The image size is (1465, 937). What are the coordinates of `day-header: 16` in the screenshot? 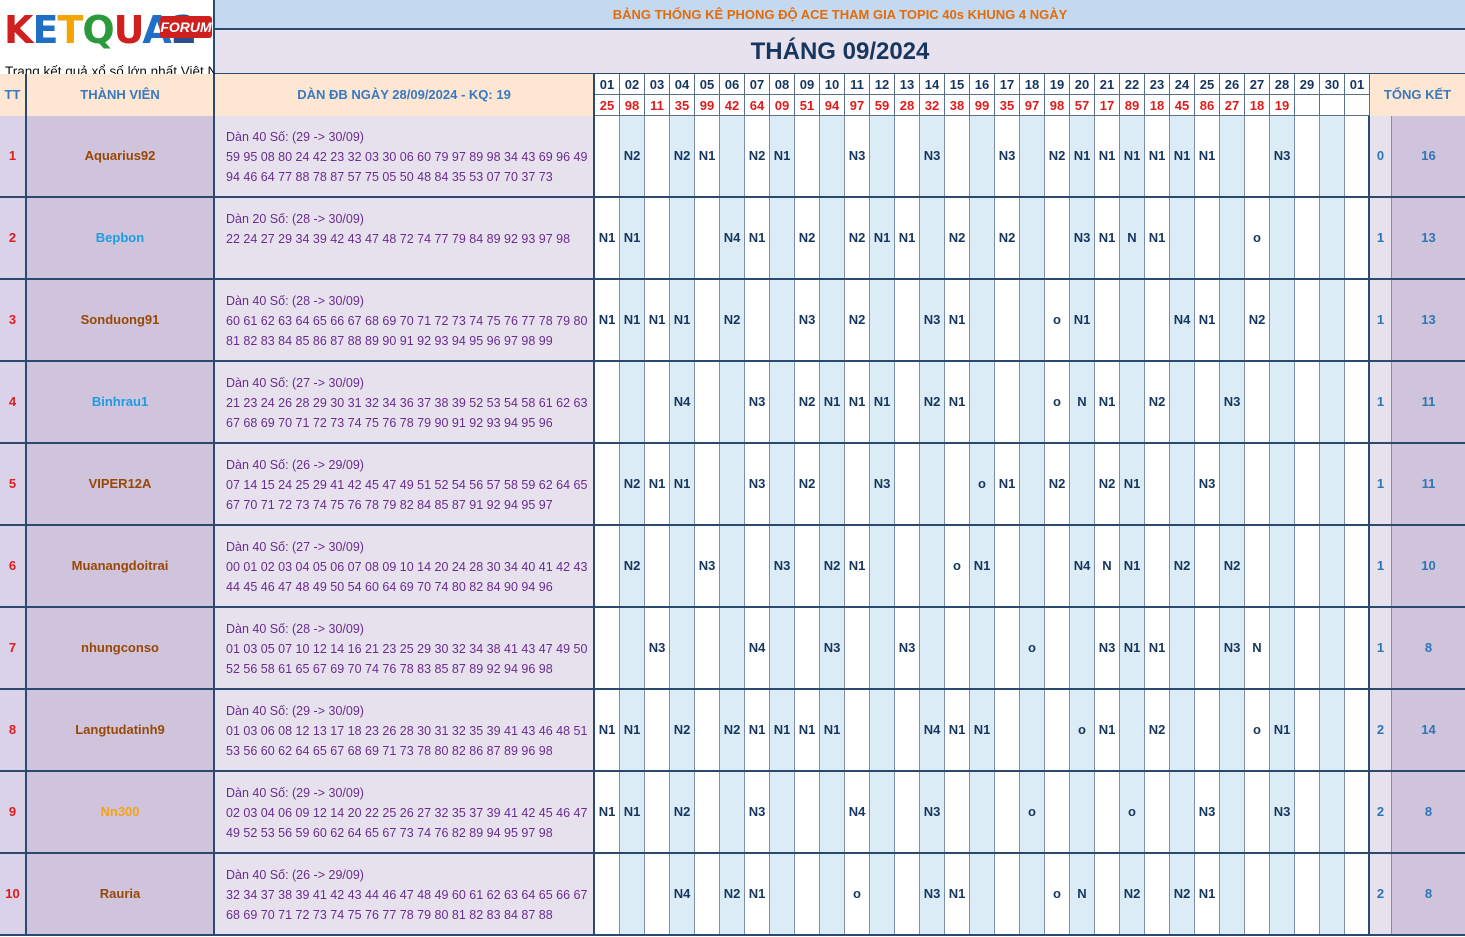 It's located at (982, 84).